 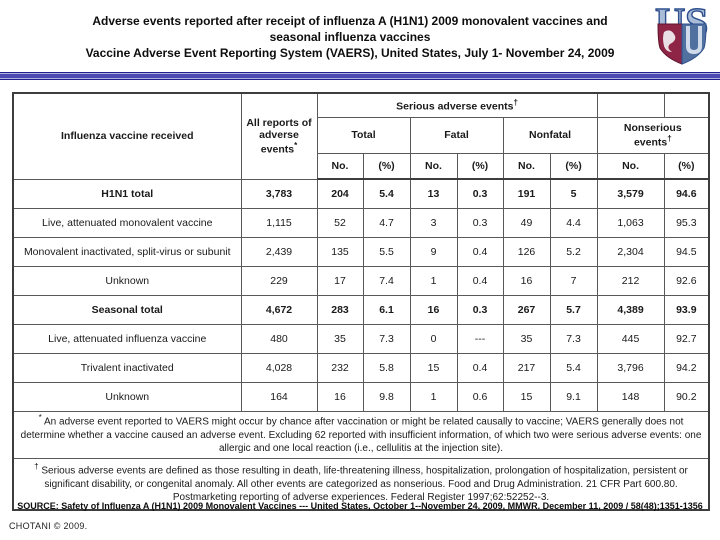 I want to click on value-cell: 267, so click(x=526, y=309).